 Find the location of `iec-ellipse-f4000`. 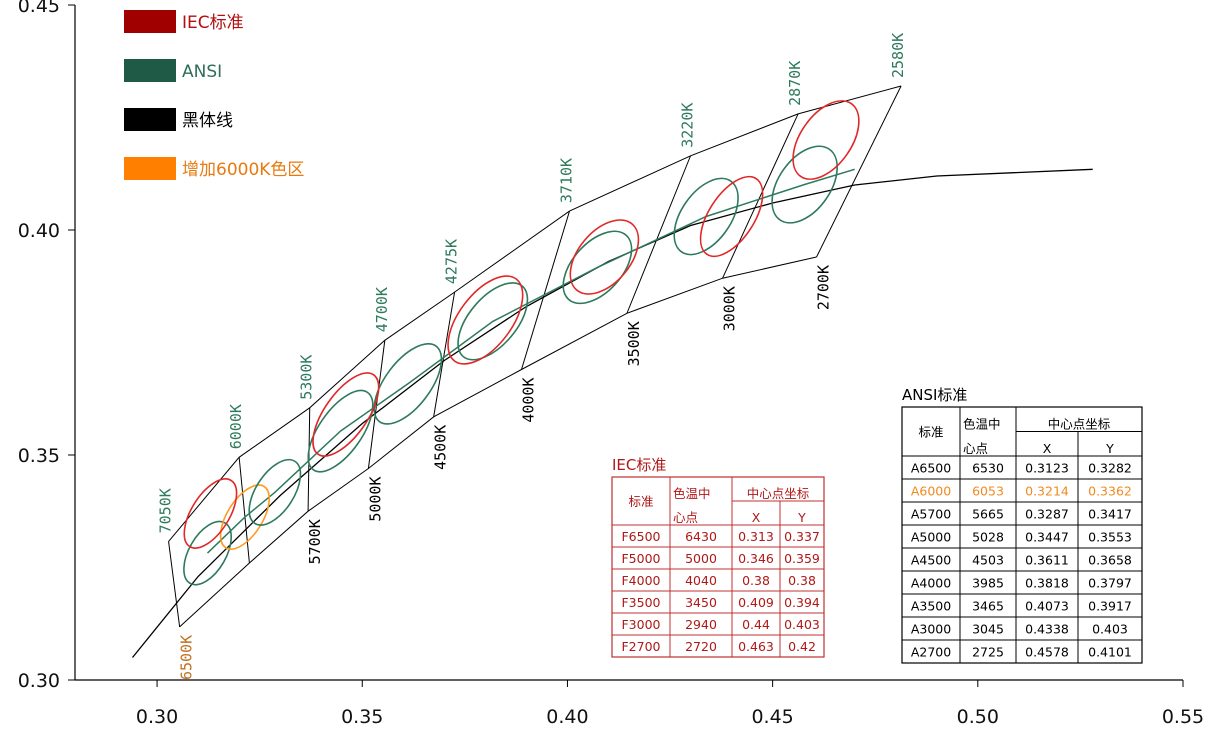

iec-ellipse-f4000 is located at coordinates (485, 320).